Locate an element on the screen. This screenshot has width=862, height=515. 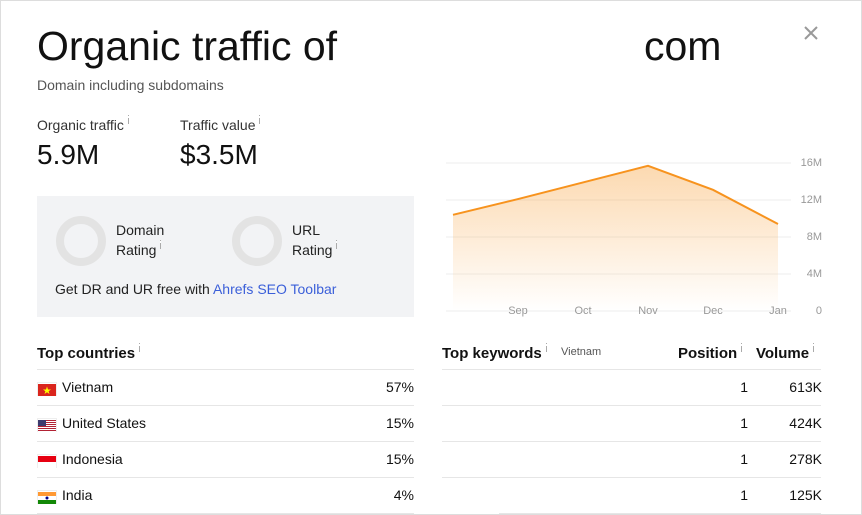
text: URL Rating is located at coordinates (312, 240).